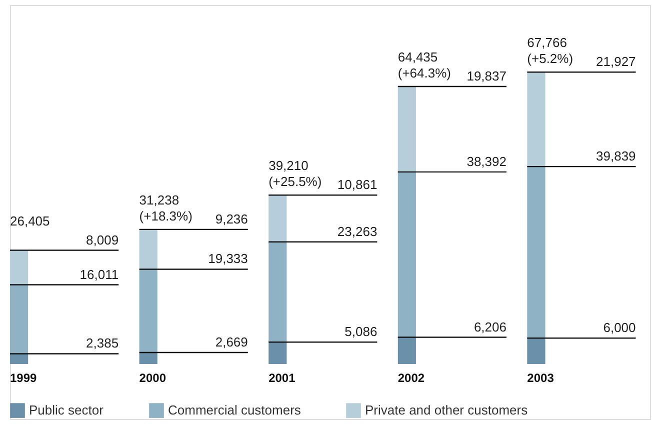  Describe the element at coordinates (425, 64) in the screenshot. I see `total-label: 64,435 (+64.3%)` at that location.